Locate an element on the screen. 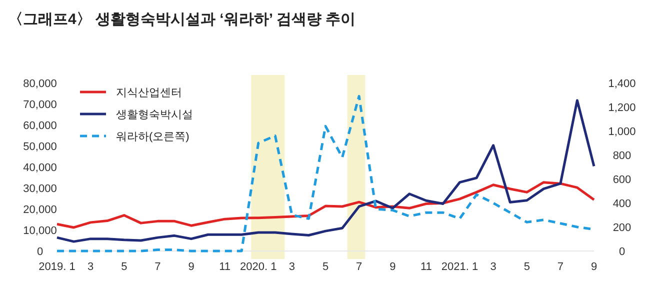 The image size is (650, 305). y2-tick-label: 200 is located at coordinates (622, 228).